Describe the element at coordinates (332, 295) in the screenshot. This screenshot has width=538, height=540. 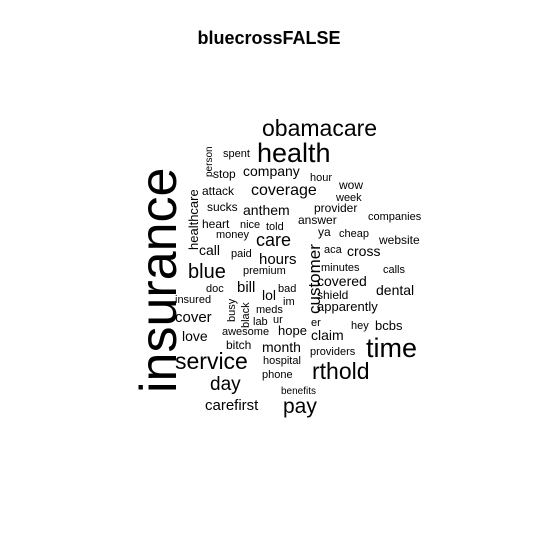
I see `word-shield: shield` at that location.